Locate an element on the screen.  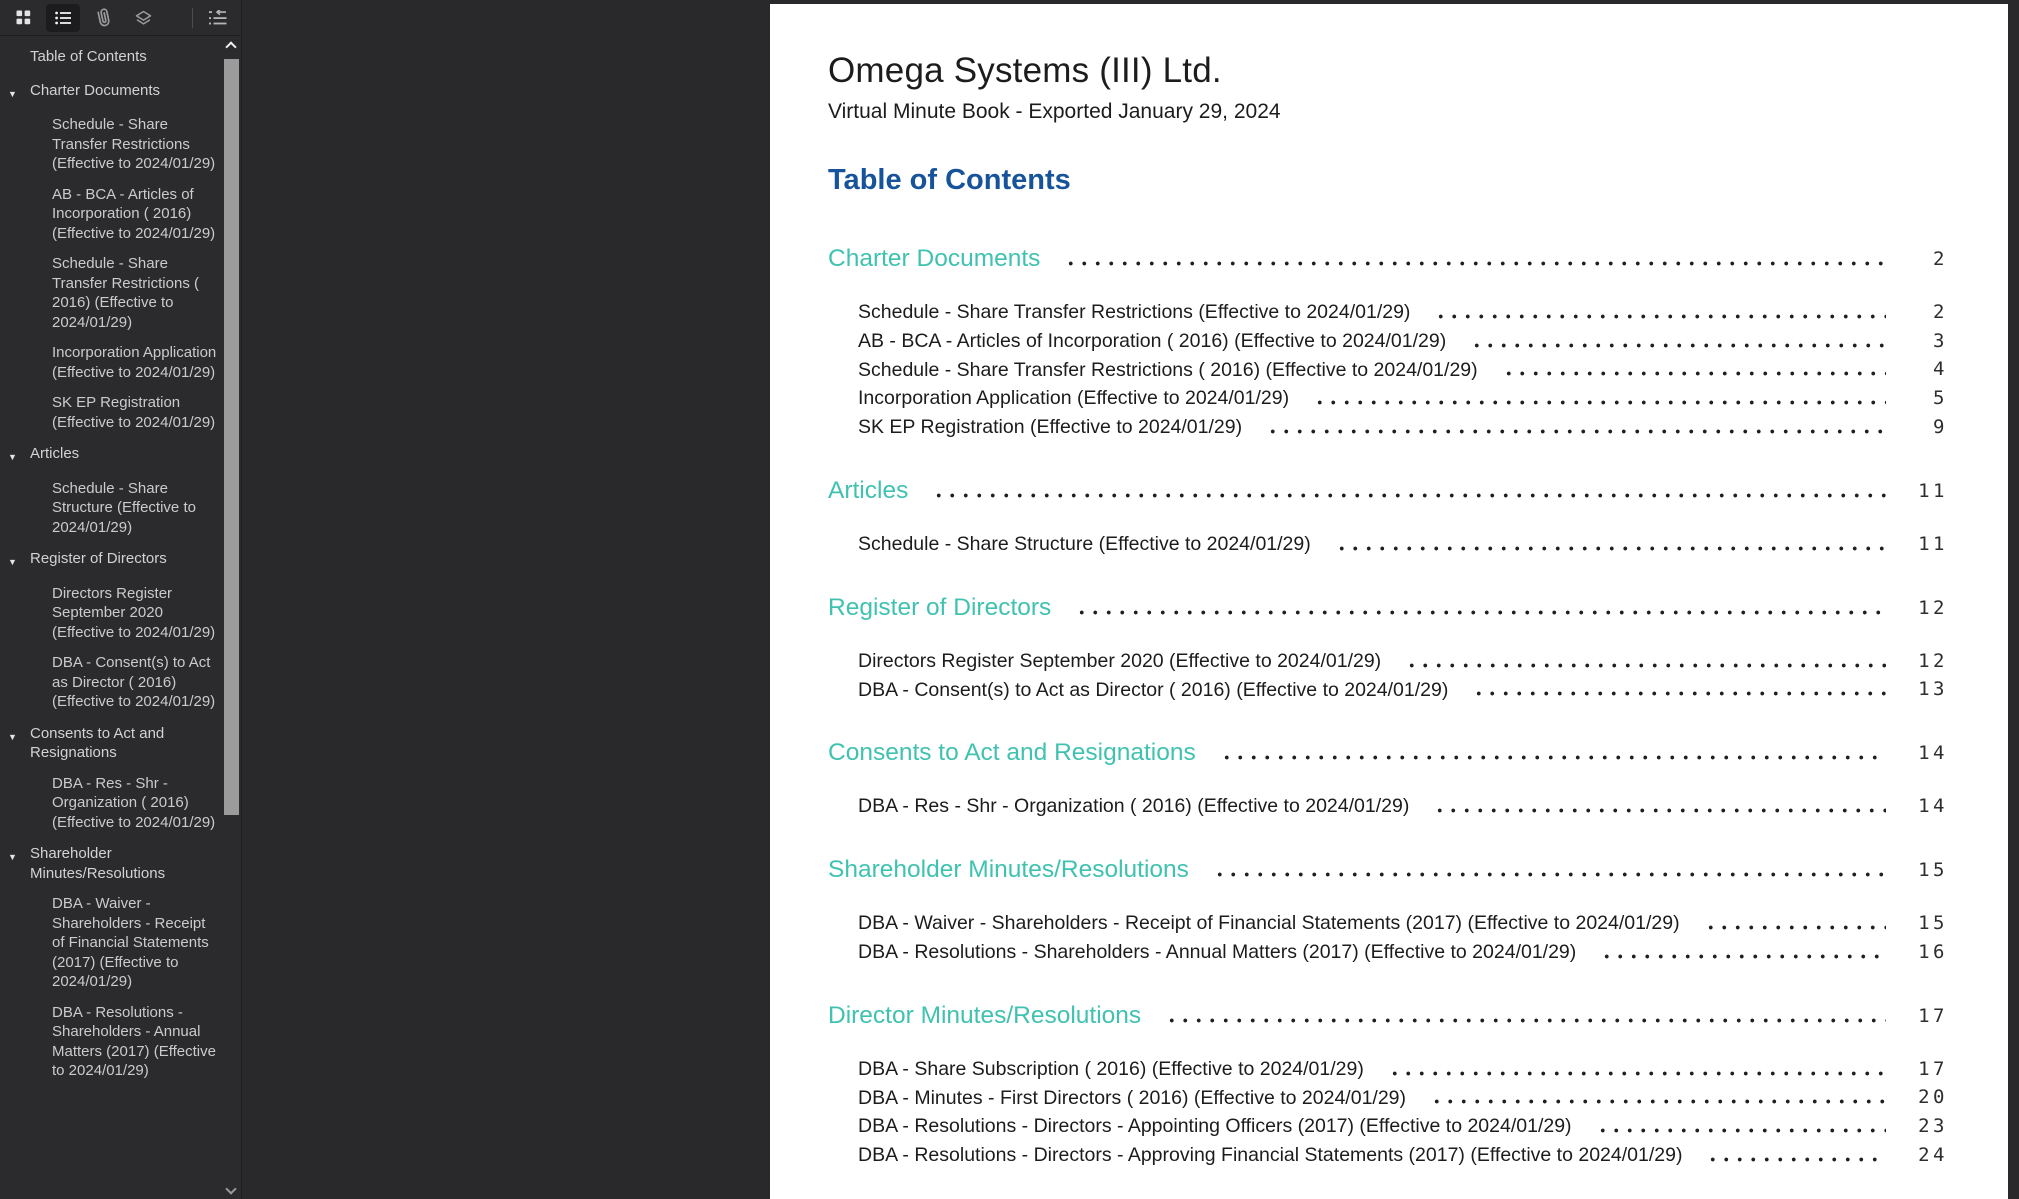
attachments-paperclip-icon is located at coordinates (103, 18).